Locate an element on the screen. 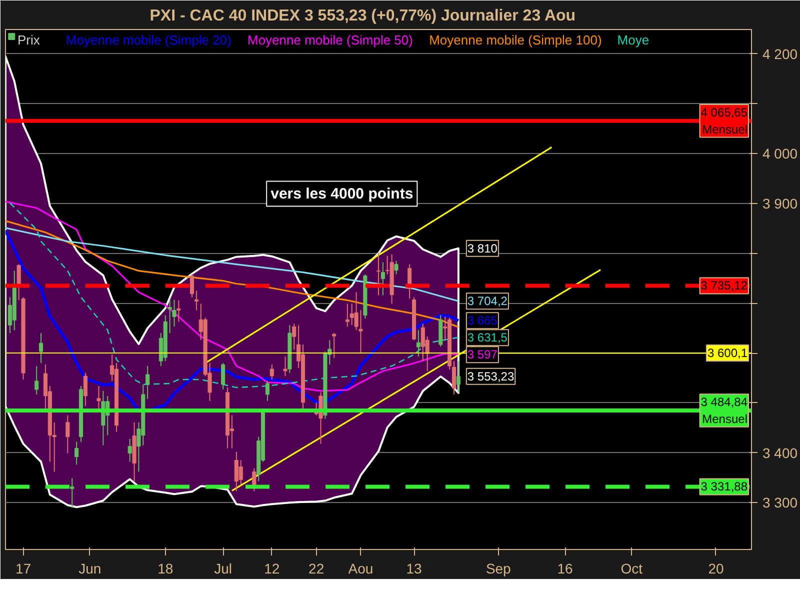 Image resolution: width=800 pixels, height=600 pixels. text: Moyenne mobile (Simple 20) is located at coordinates (149, 40).